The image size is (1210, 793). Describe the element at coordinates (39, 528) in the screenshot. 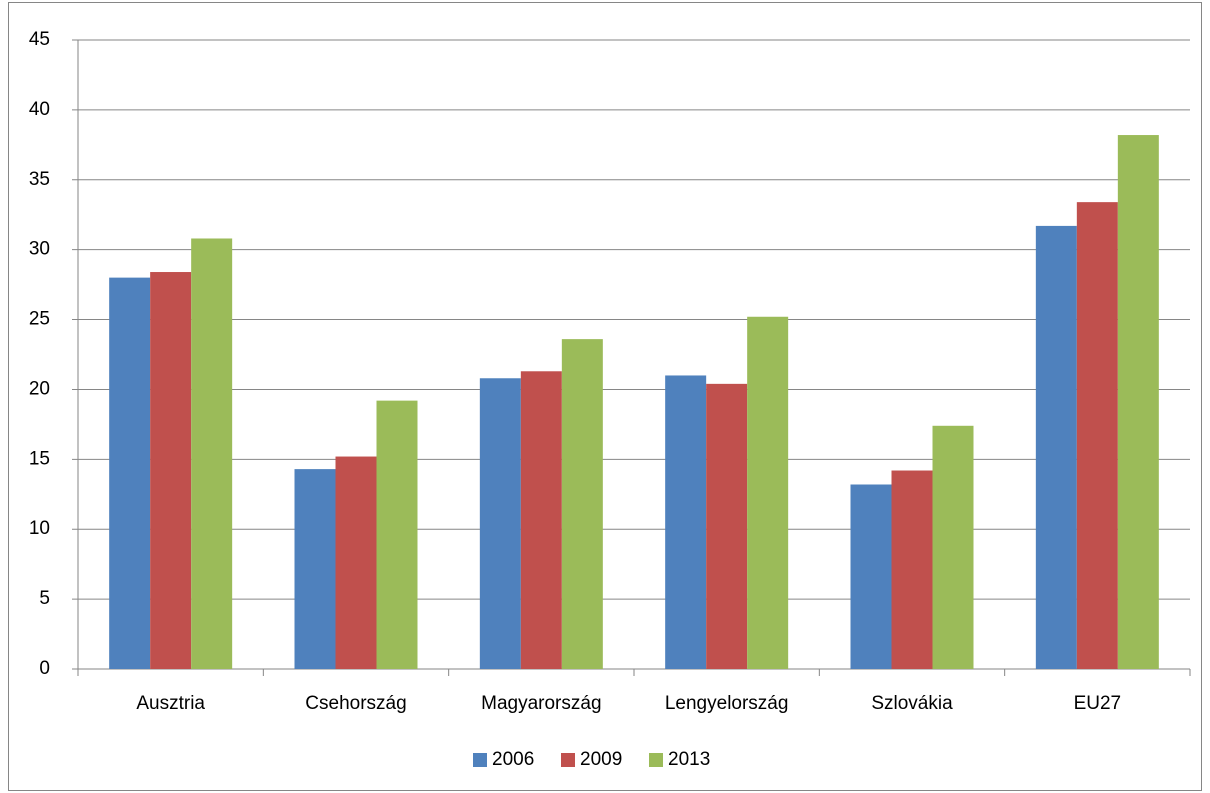

I see `y-tick-label: 10` at that location.